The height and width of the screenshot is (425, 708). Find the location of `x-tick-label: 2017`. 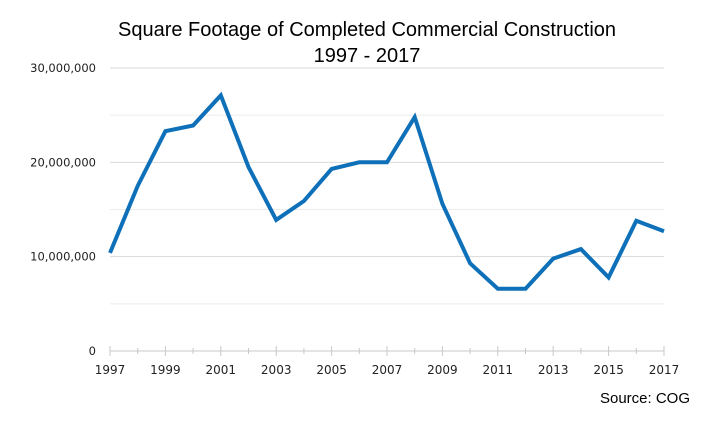

x-tick-label: 2017 is located at coordinates (664, 370).